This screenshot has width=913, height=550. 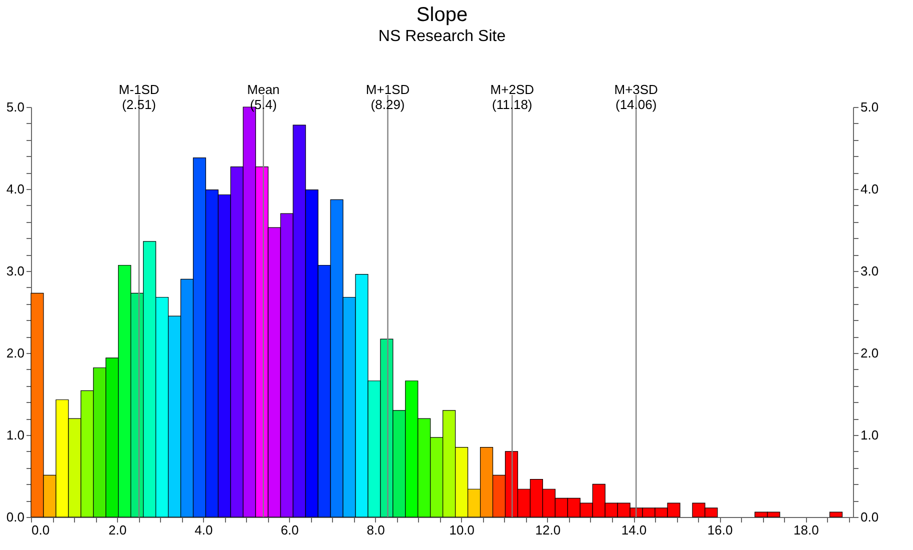 I want to click on x-tick-label: 12.0, so click(x=548, y=530).